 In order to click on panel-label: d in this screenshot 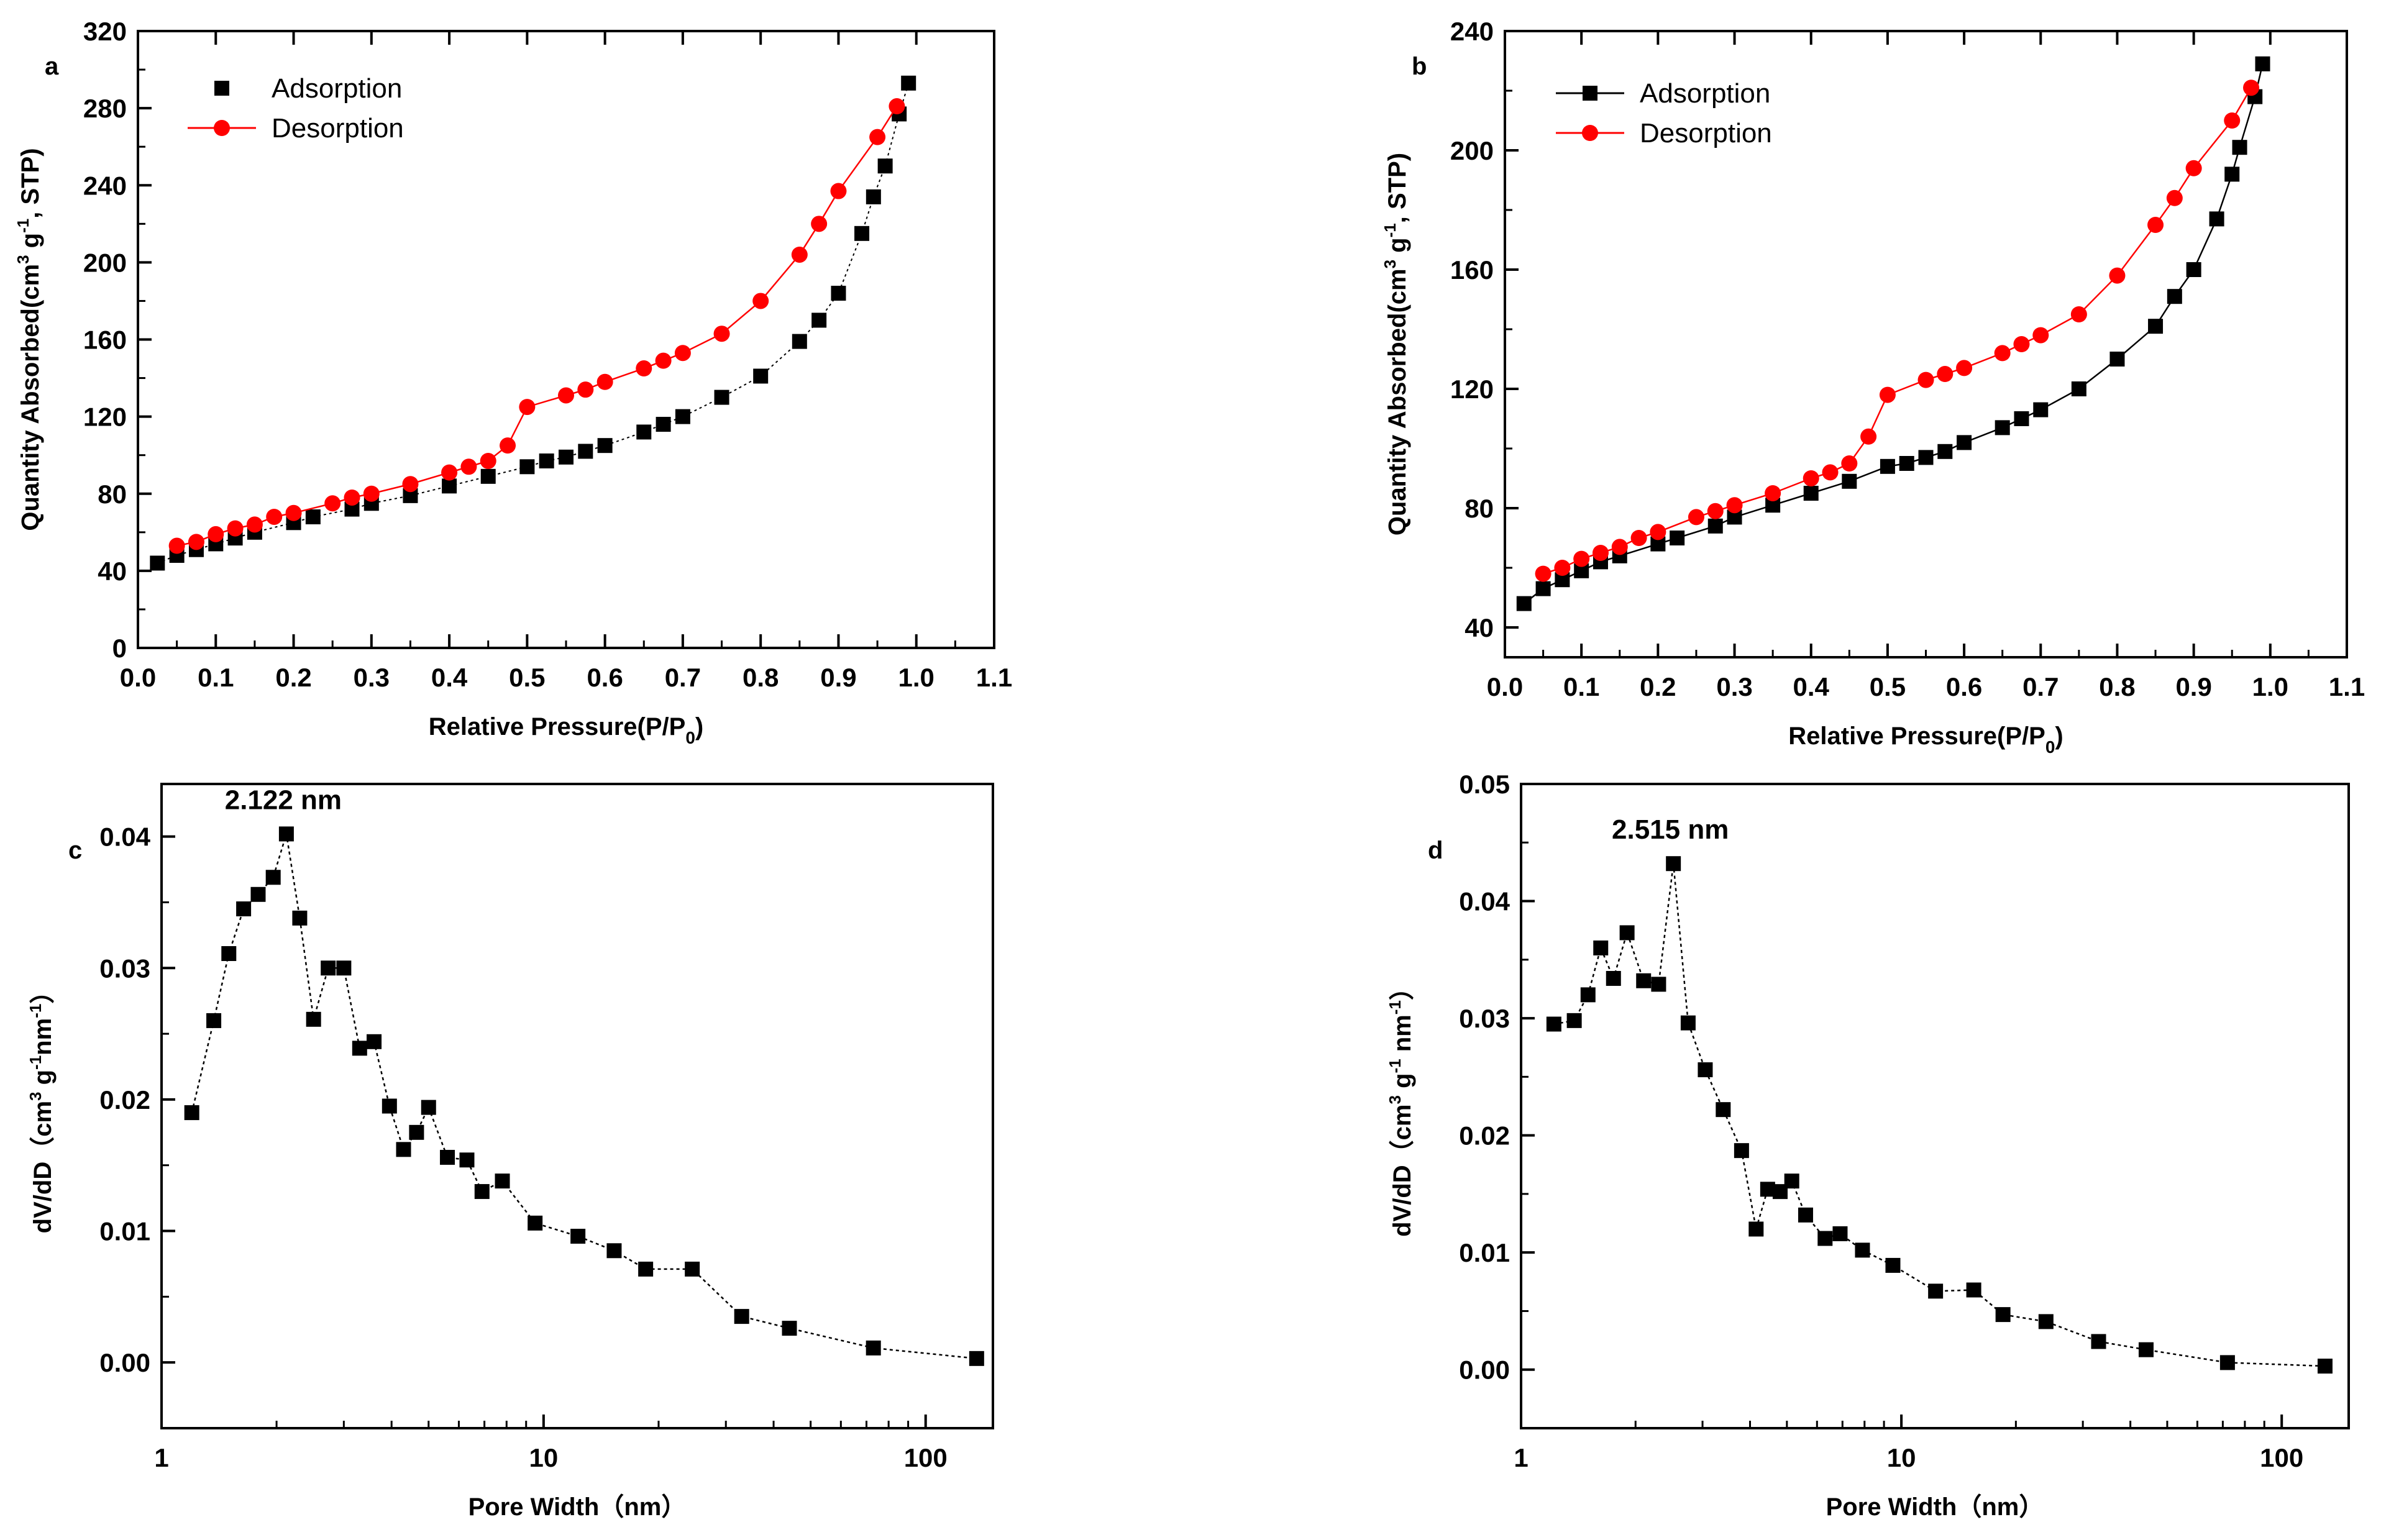, I will do `click(1436, 850)`.